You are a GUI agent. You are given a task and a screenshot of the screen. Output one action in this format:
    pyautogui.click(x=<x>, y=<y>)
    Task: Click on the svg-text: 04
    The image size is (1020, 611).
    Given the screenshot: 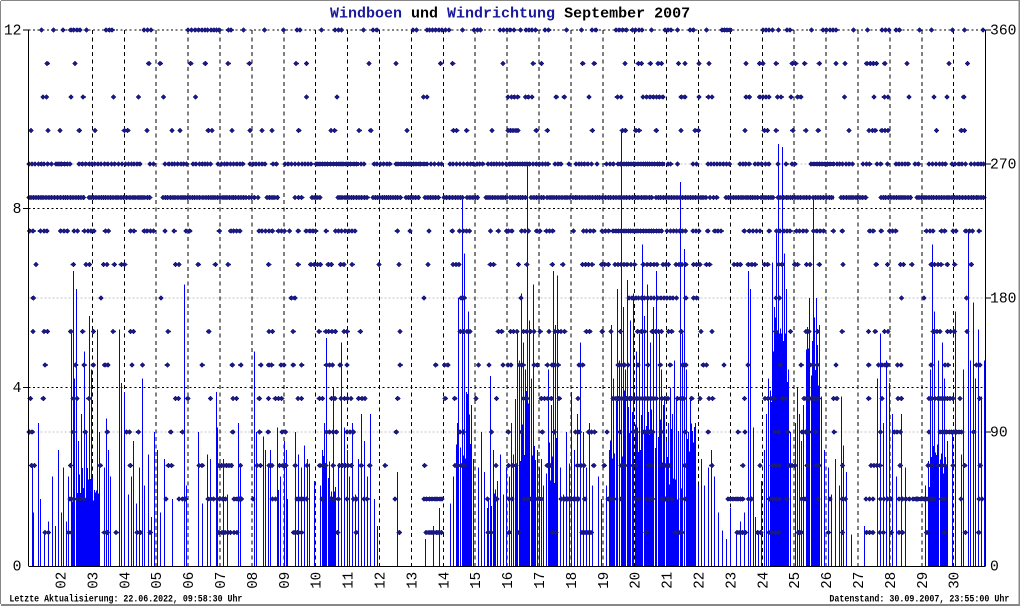 What is the action you would take?
    pyautogui.click(x=125, y=580)
    